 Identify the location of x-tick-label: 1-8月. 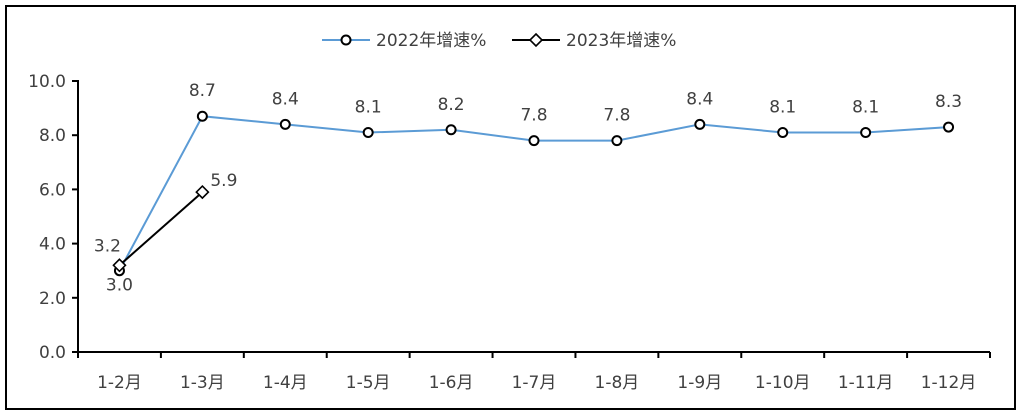
(617, 383).